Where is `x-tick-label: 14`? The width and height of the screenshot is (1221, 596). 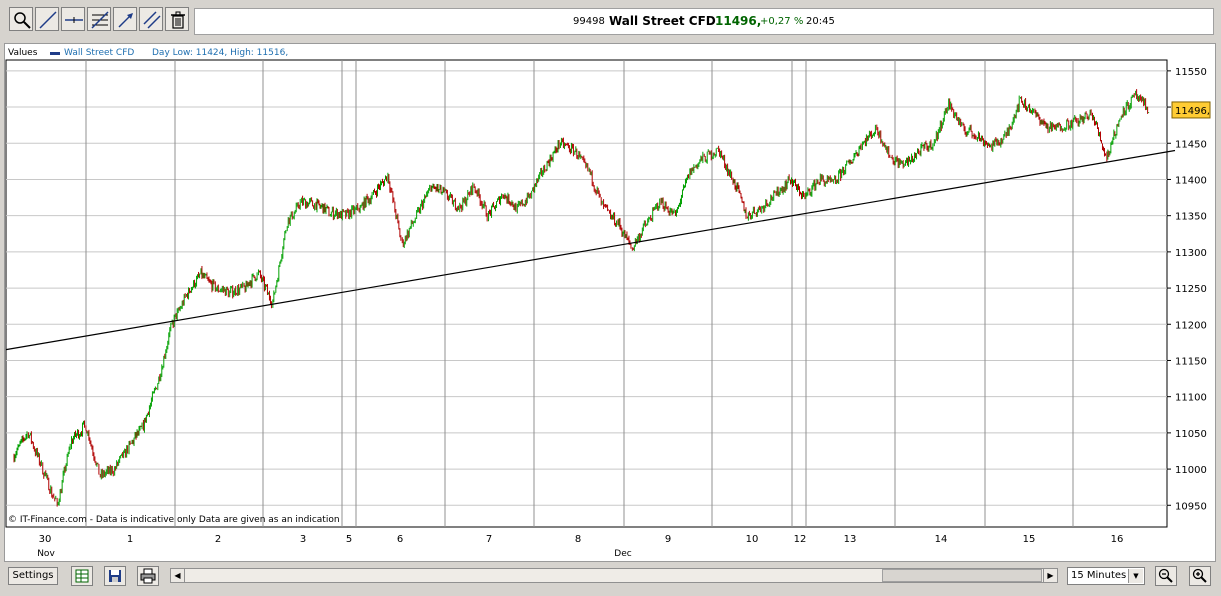 x-tick-label: 14 is located at coordinates (941, 539).